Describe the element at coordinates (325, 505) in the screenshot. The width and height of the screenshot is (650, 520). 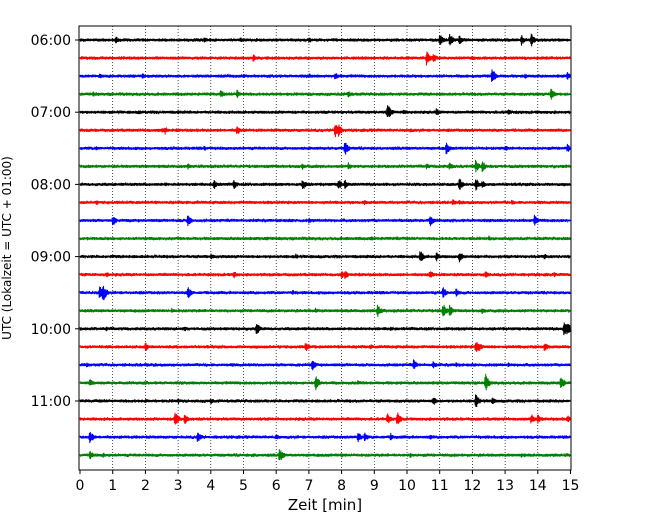
I see `x-axis-label: Zeit [min]` at that location.